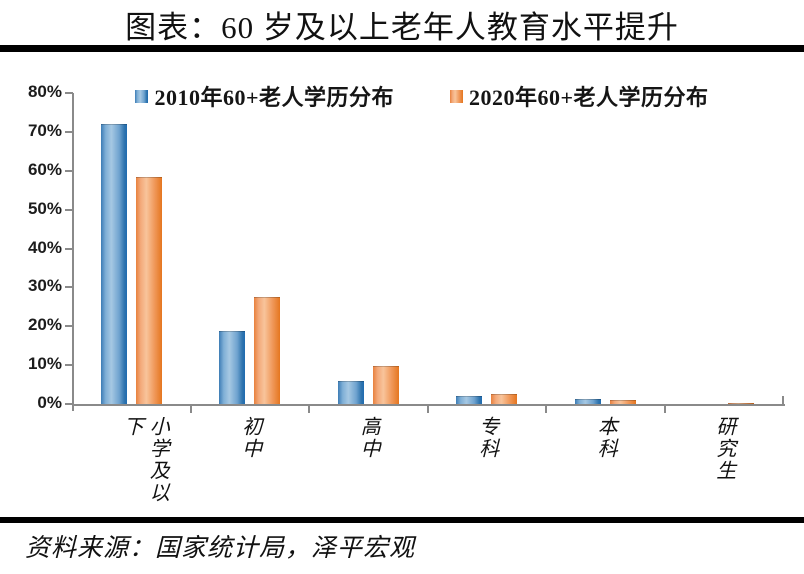  What do you see at coordinates (723, 449) in the screenshot?
I see `x-axis-category-label: 研究生` at bounding box center [723, 449].